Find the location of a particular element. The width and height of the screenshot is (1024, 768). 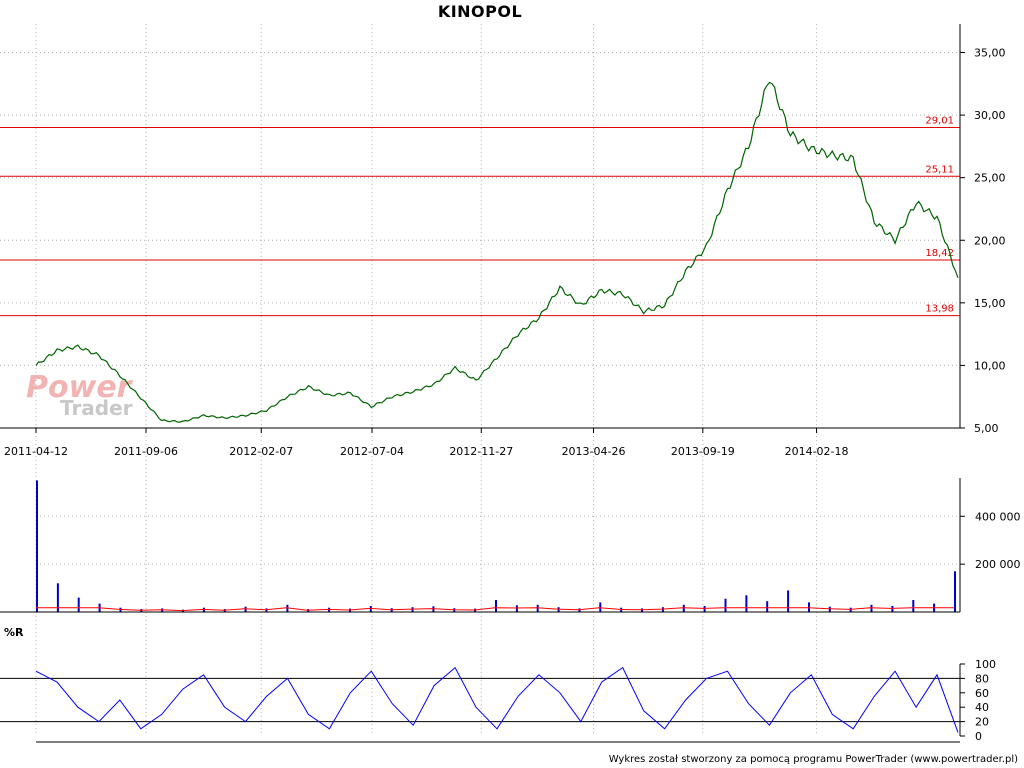

percent-r-line is located at coordinates (497, 699).